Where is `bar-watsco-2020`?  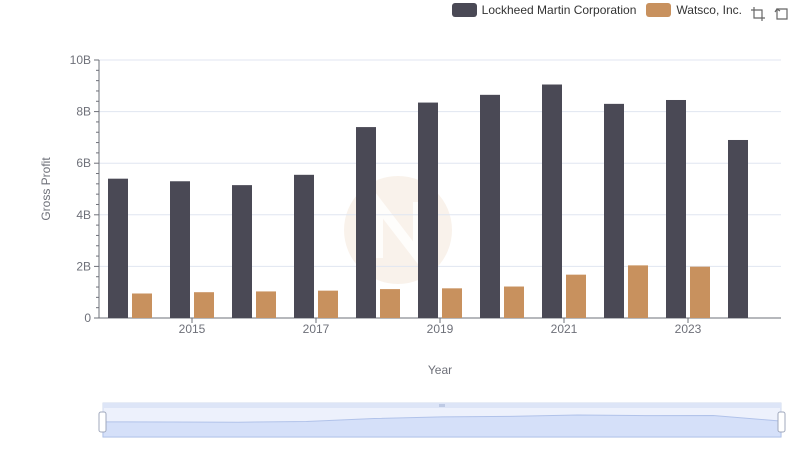 bar-watsco-2020 is located at coordinates (514, 302).